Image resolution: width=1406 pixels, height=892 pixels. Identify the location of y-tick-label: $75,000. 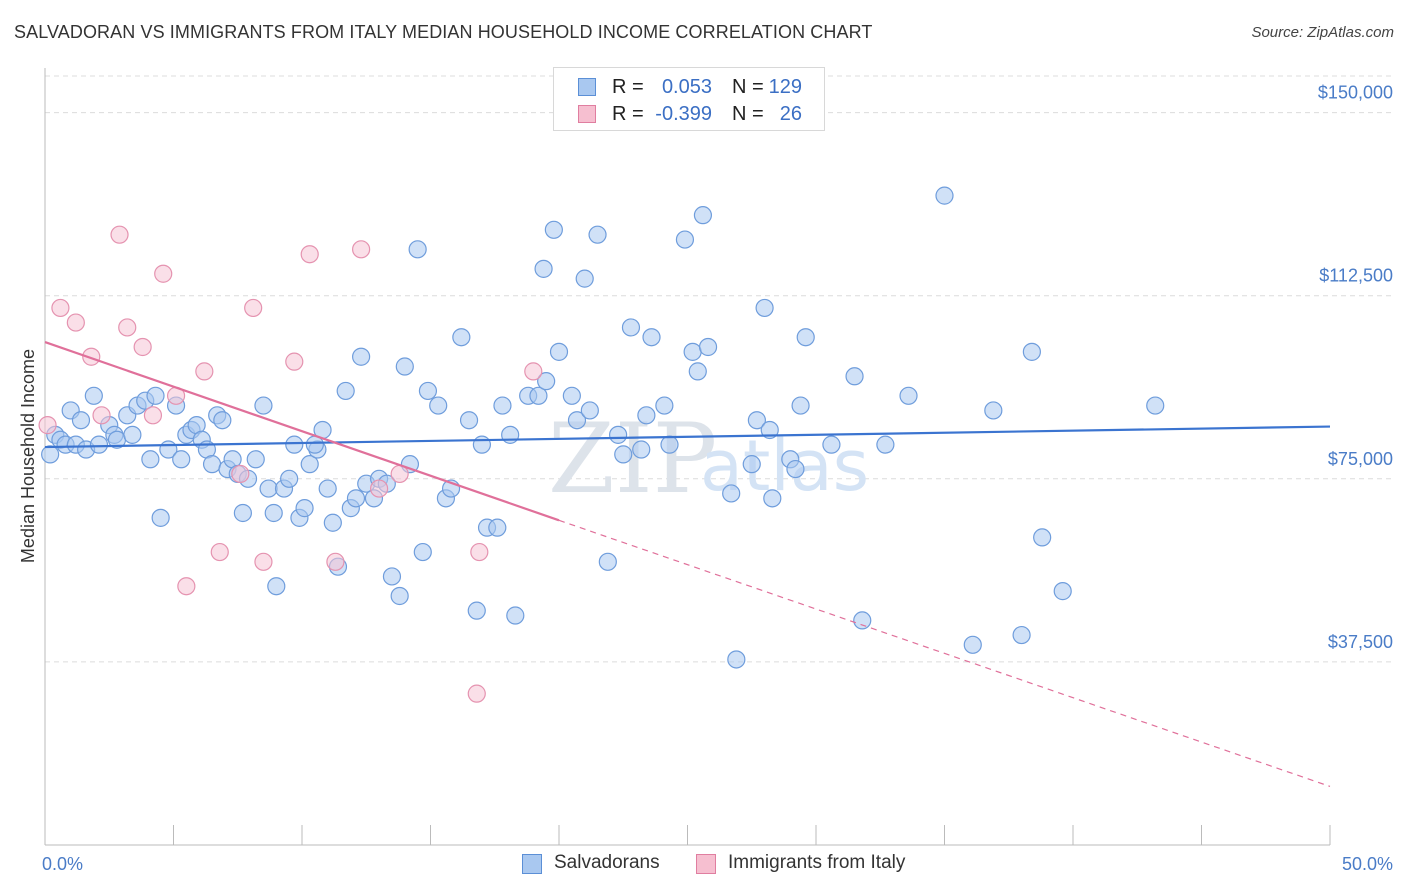
(1360, 459).